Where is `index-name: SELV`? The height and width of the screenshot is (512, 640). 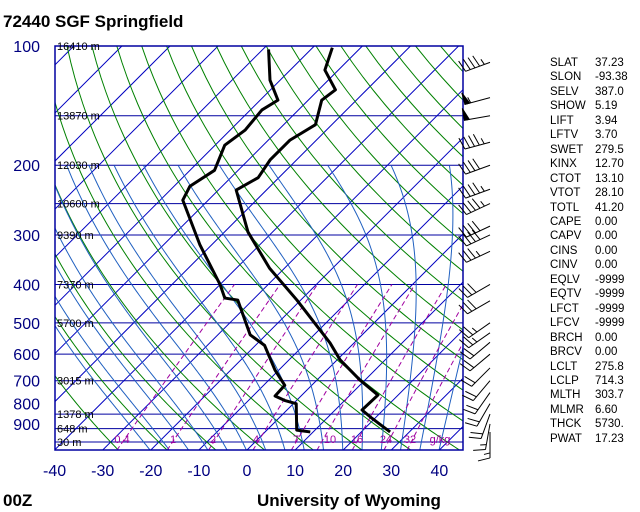
index-name: SELV is located at coordinates (564, 91).